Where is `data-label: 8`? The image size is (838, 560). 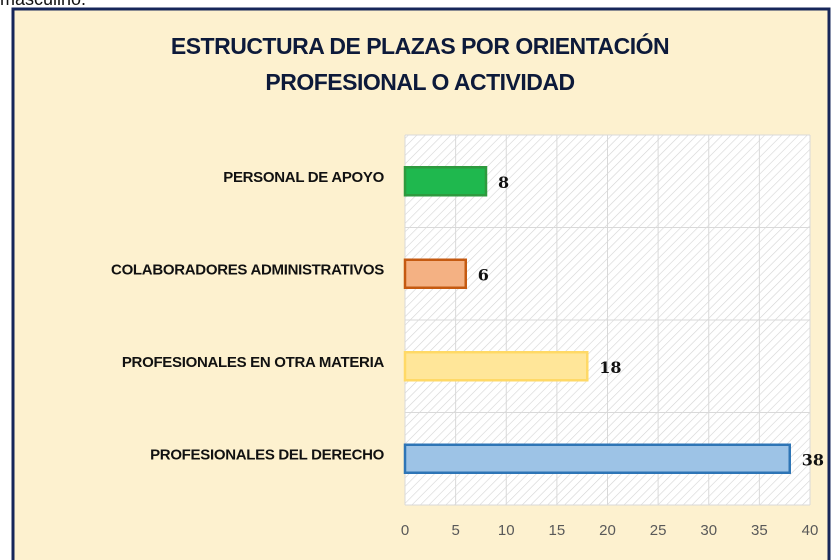
data-label: 8 is located at coordinates (503, 182).